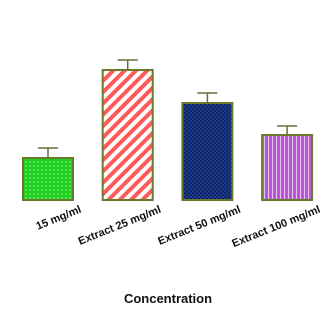 The height and width of the screenshot is (320, 320). Describe the element at coordinates (58, 218) in the screenshot. I see `x-tick-label: 15 mg/ml` at that location.